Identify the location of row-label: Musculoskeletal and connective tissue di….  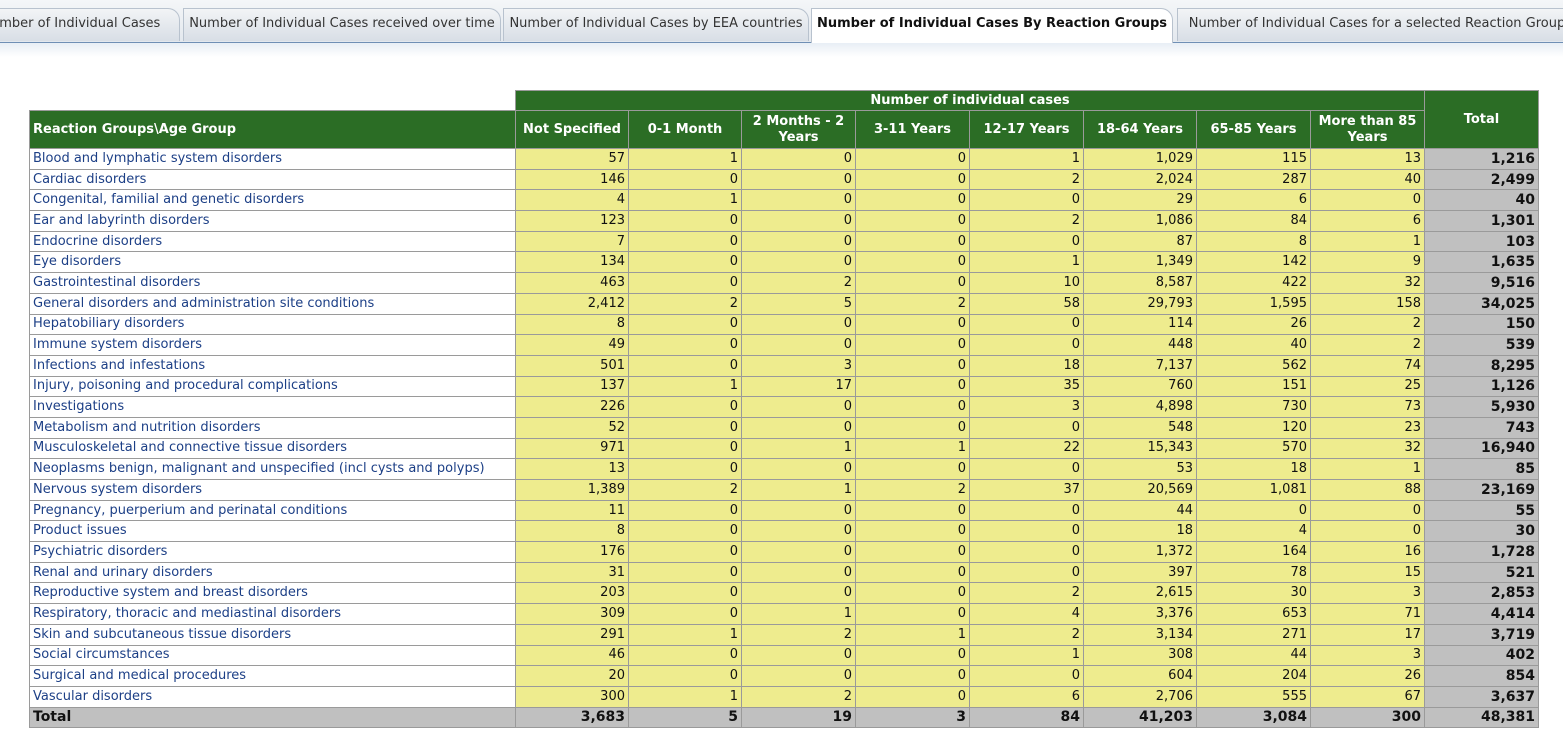
(273, 448).